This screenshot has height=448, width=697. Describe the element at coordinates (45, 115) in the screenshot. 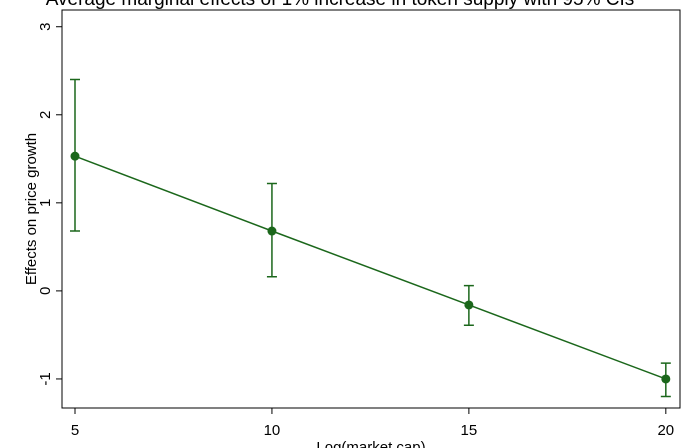

I see `y-tick-label: 2` at that location.